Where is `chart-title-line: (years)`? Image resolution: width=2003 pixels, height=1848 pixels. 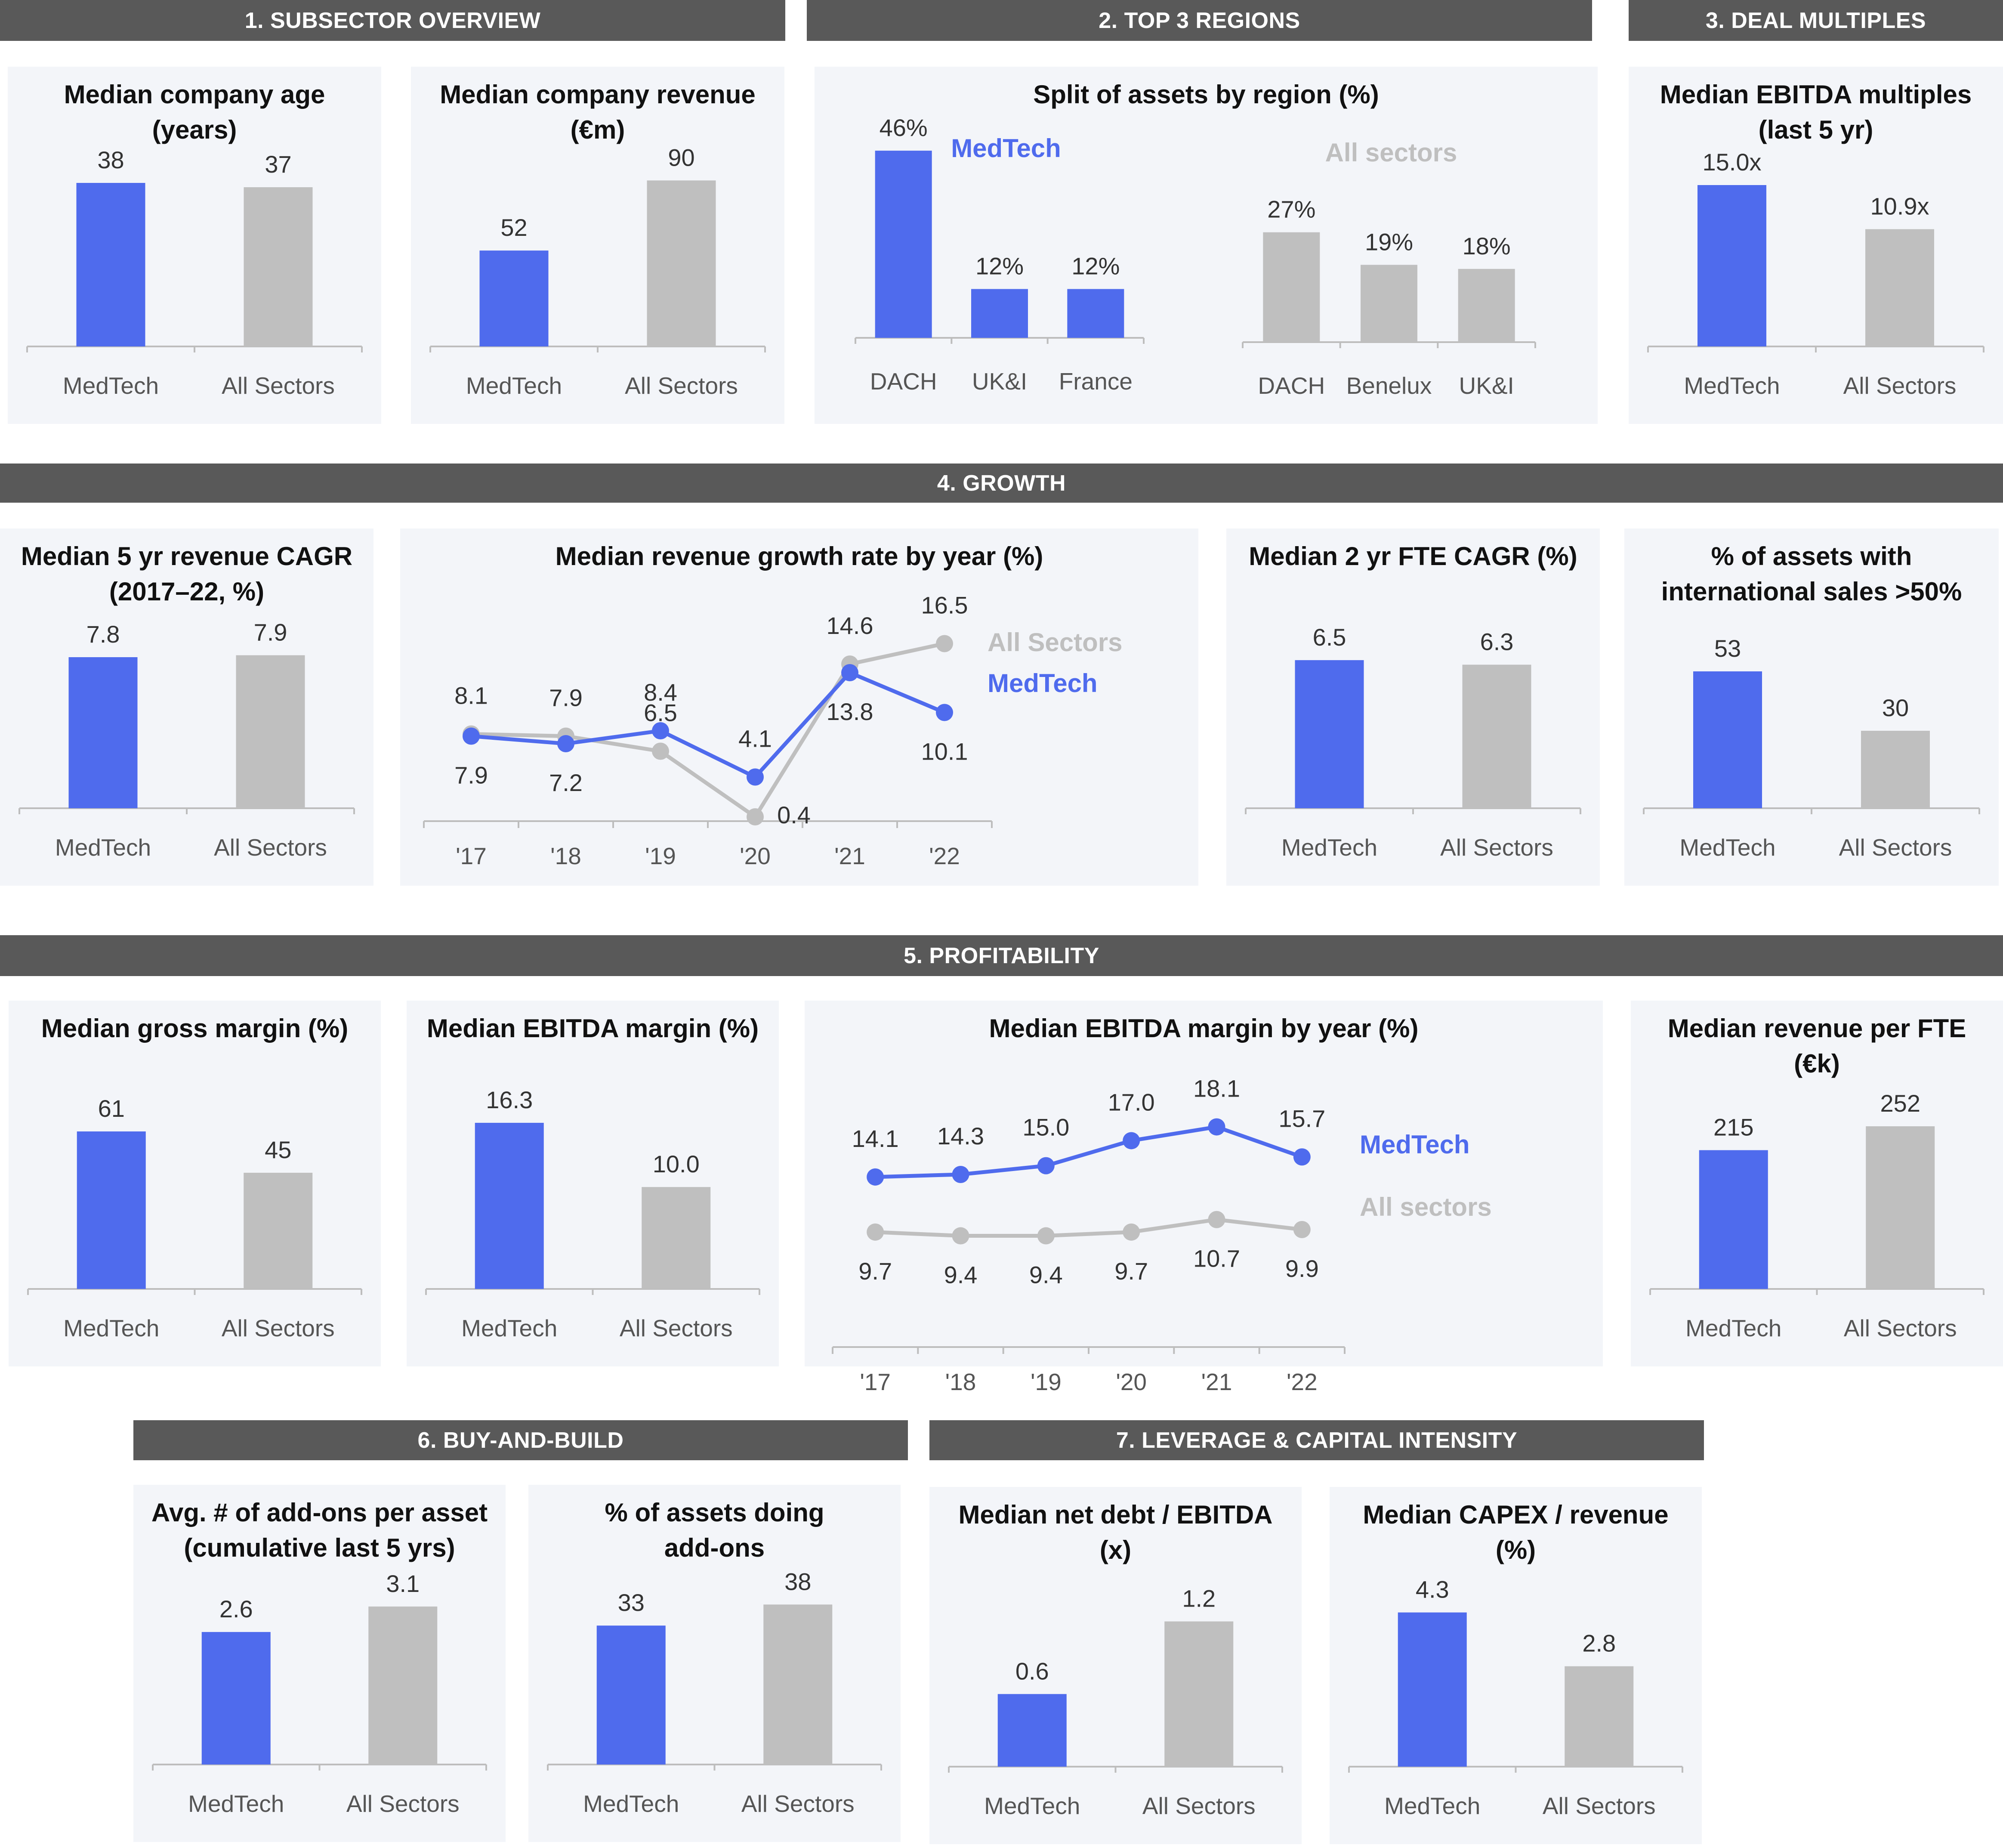 chart-title-line: (years) is located at coordinates (194, 130).